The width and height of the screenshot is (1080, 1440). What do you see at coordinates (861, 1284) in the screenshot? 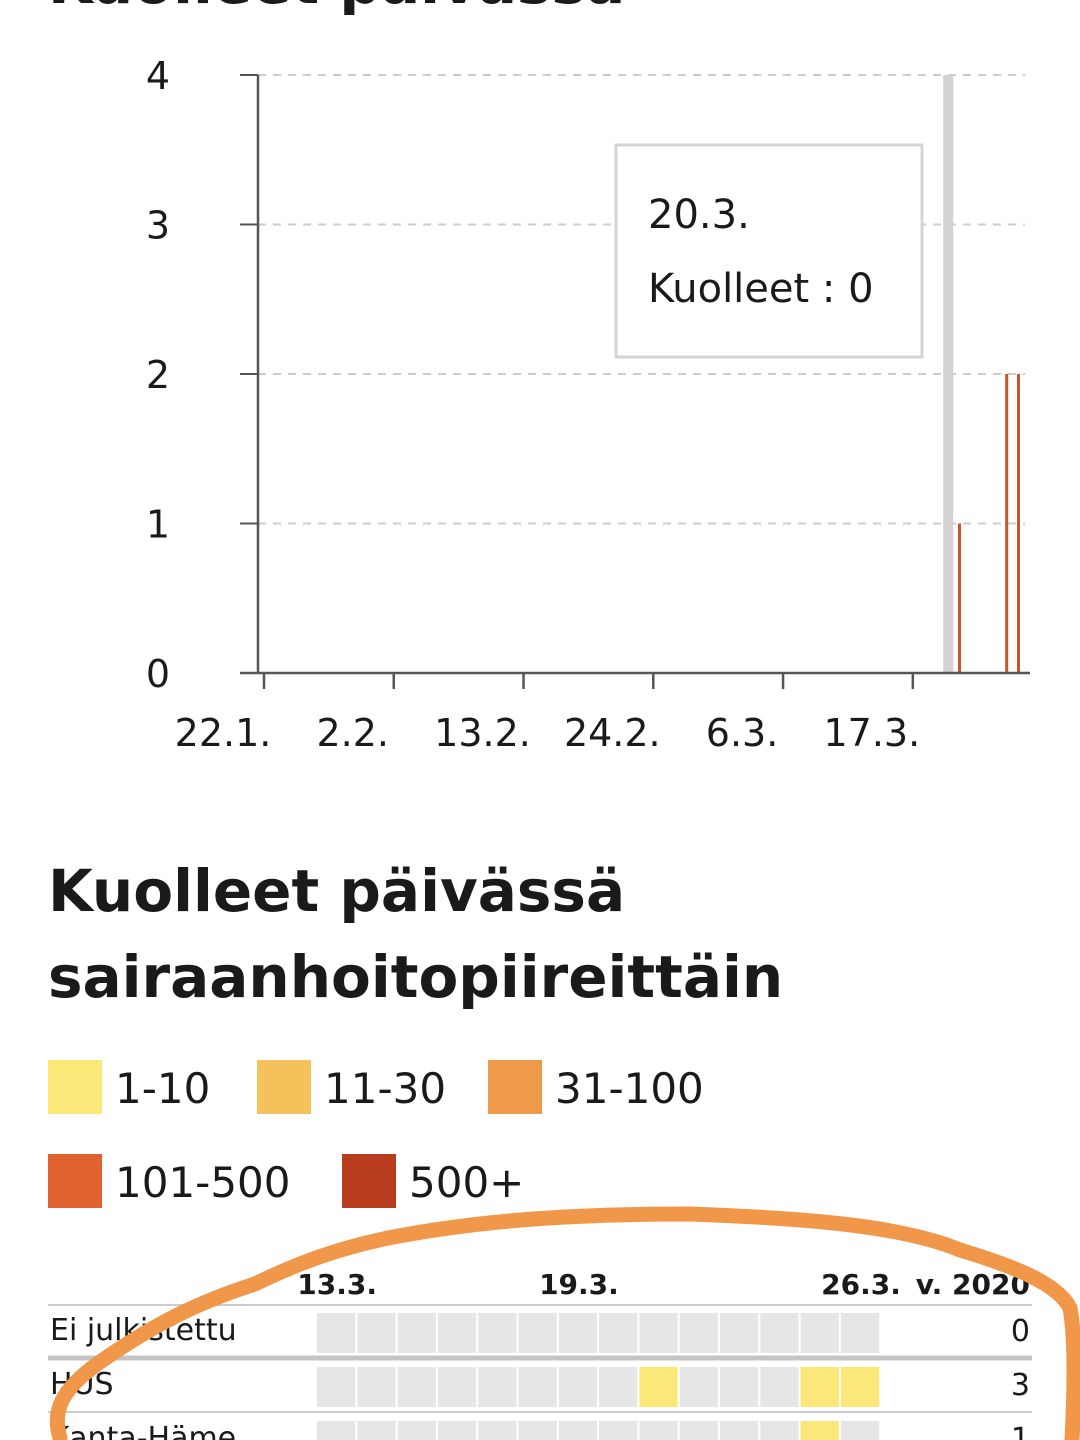
I see `column-header: 26.3.` at bounding box center [861, 1284].